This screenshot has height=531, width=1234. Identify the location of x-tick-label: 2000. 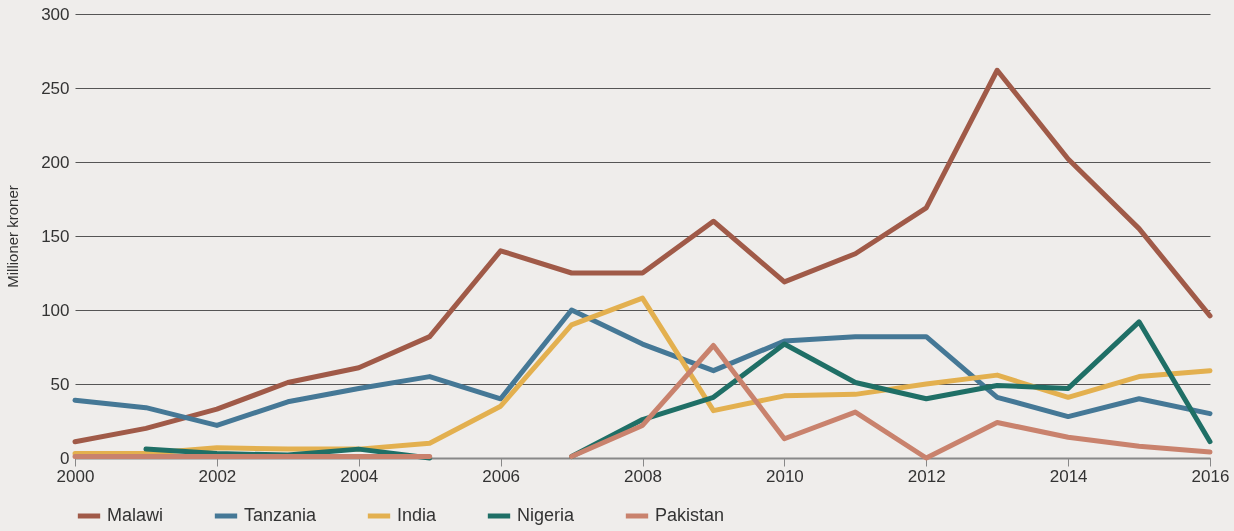
(75, 476).